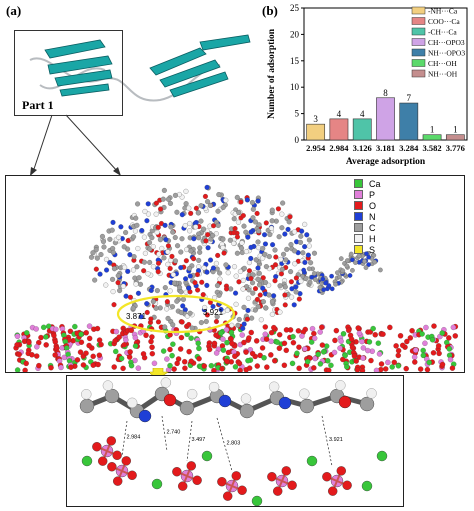  I want to click on x-axis-label: Average adsorption, so click(386, 162).